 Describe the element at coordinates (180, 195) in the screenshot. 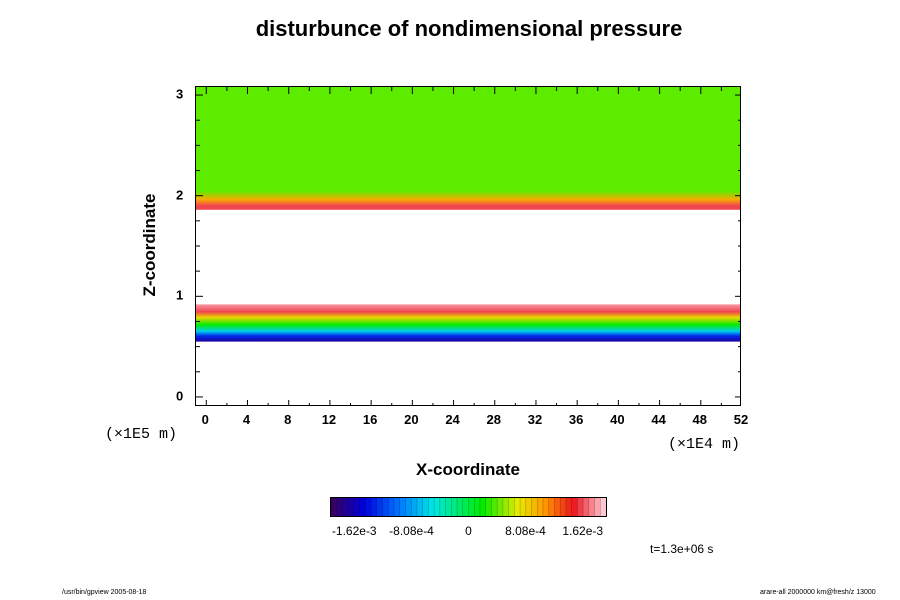

I see `y-tick-label: 2` at that location.